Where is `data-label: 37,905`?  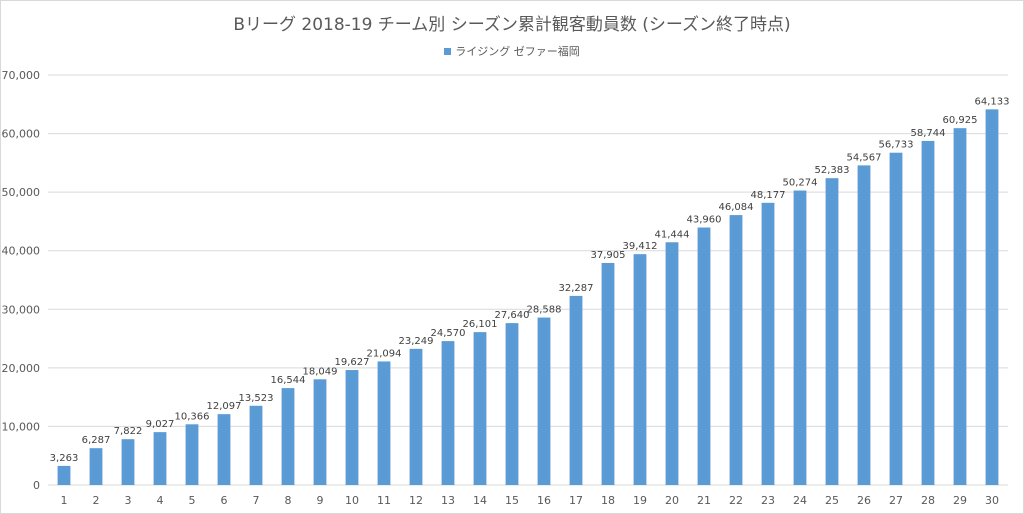
data-label: 37,905 is located at coordinates (608, 255).